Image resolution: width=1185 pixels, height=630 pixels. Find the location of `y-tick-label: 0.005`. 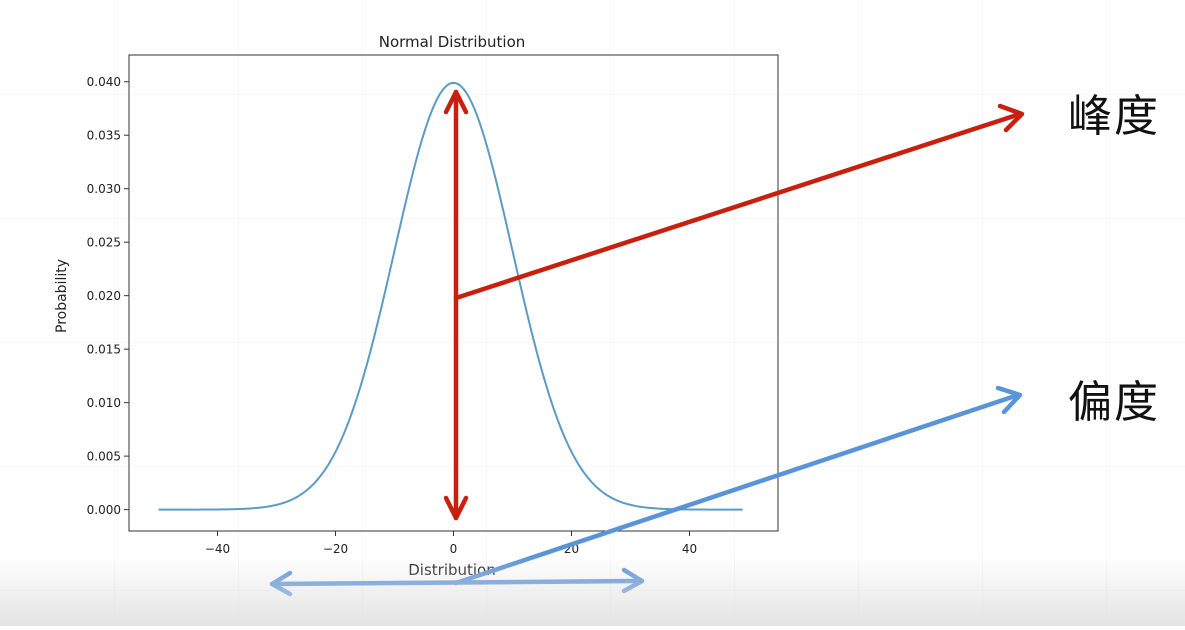

y-tick-label: 0.005 is located at coordinates (104, 457).